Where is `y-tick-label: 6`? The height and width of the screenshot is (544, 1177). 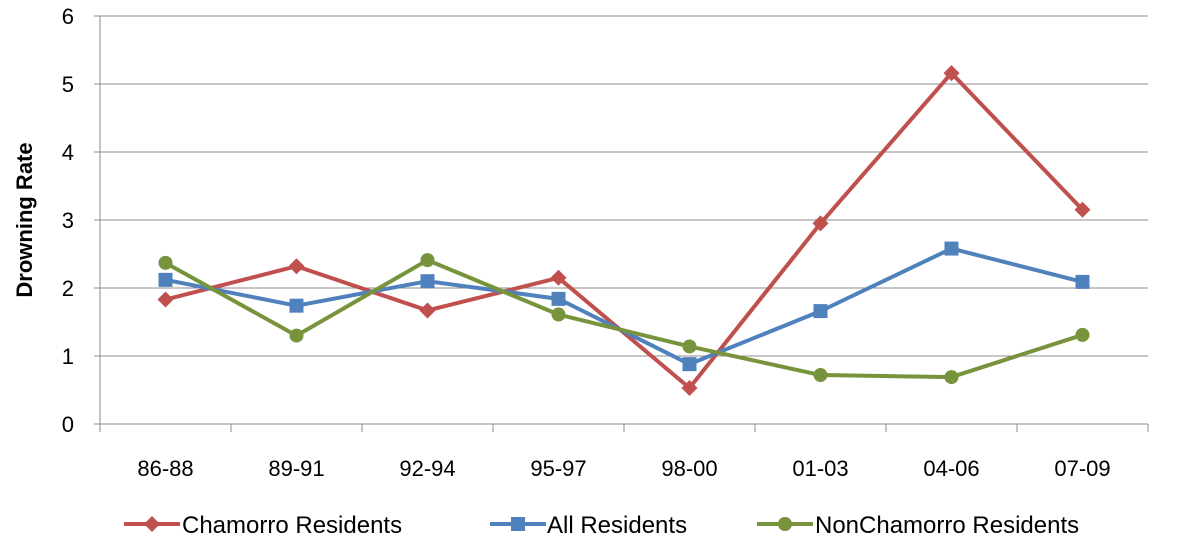
y-tick-label: 6 is located at coordinates (68, 16).